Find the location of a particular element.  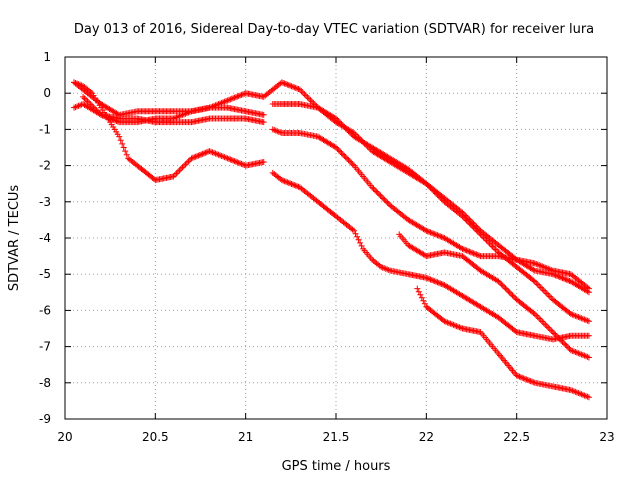

y-tick-label: -6 is located at coordinates (45, 310).